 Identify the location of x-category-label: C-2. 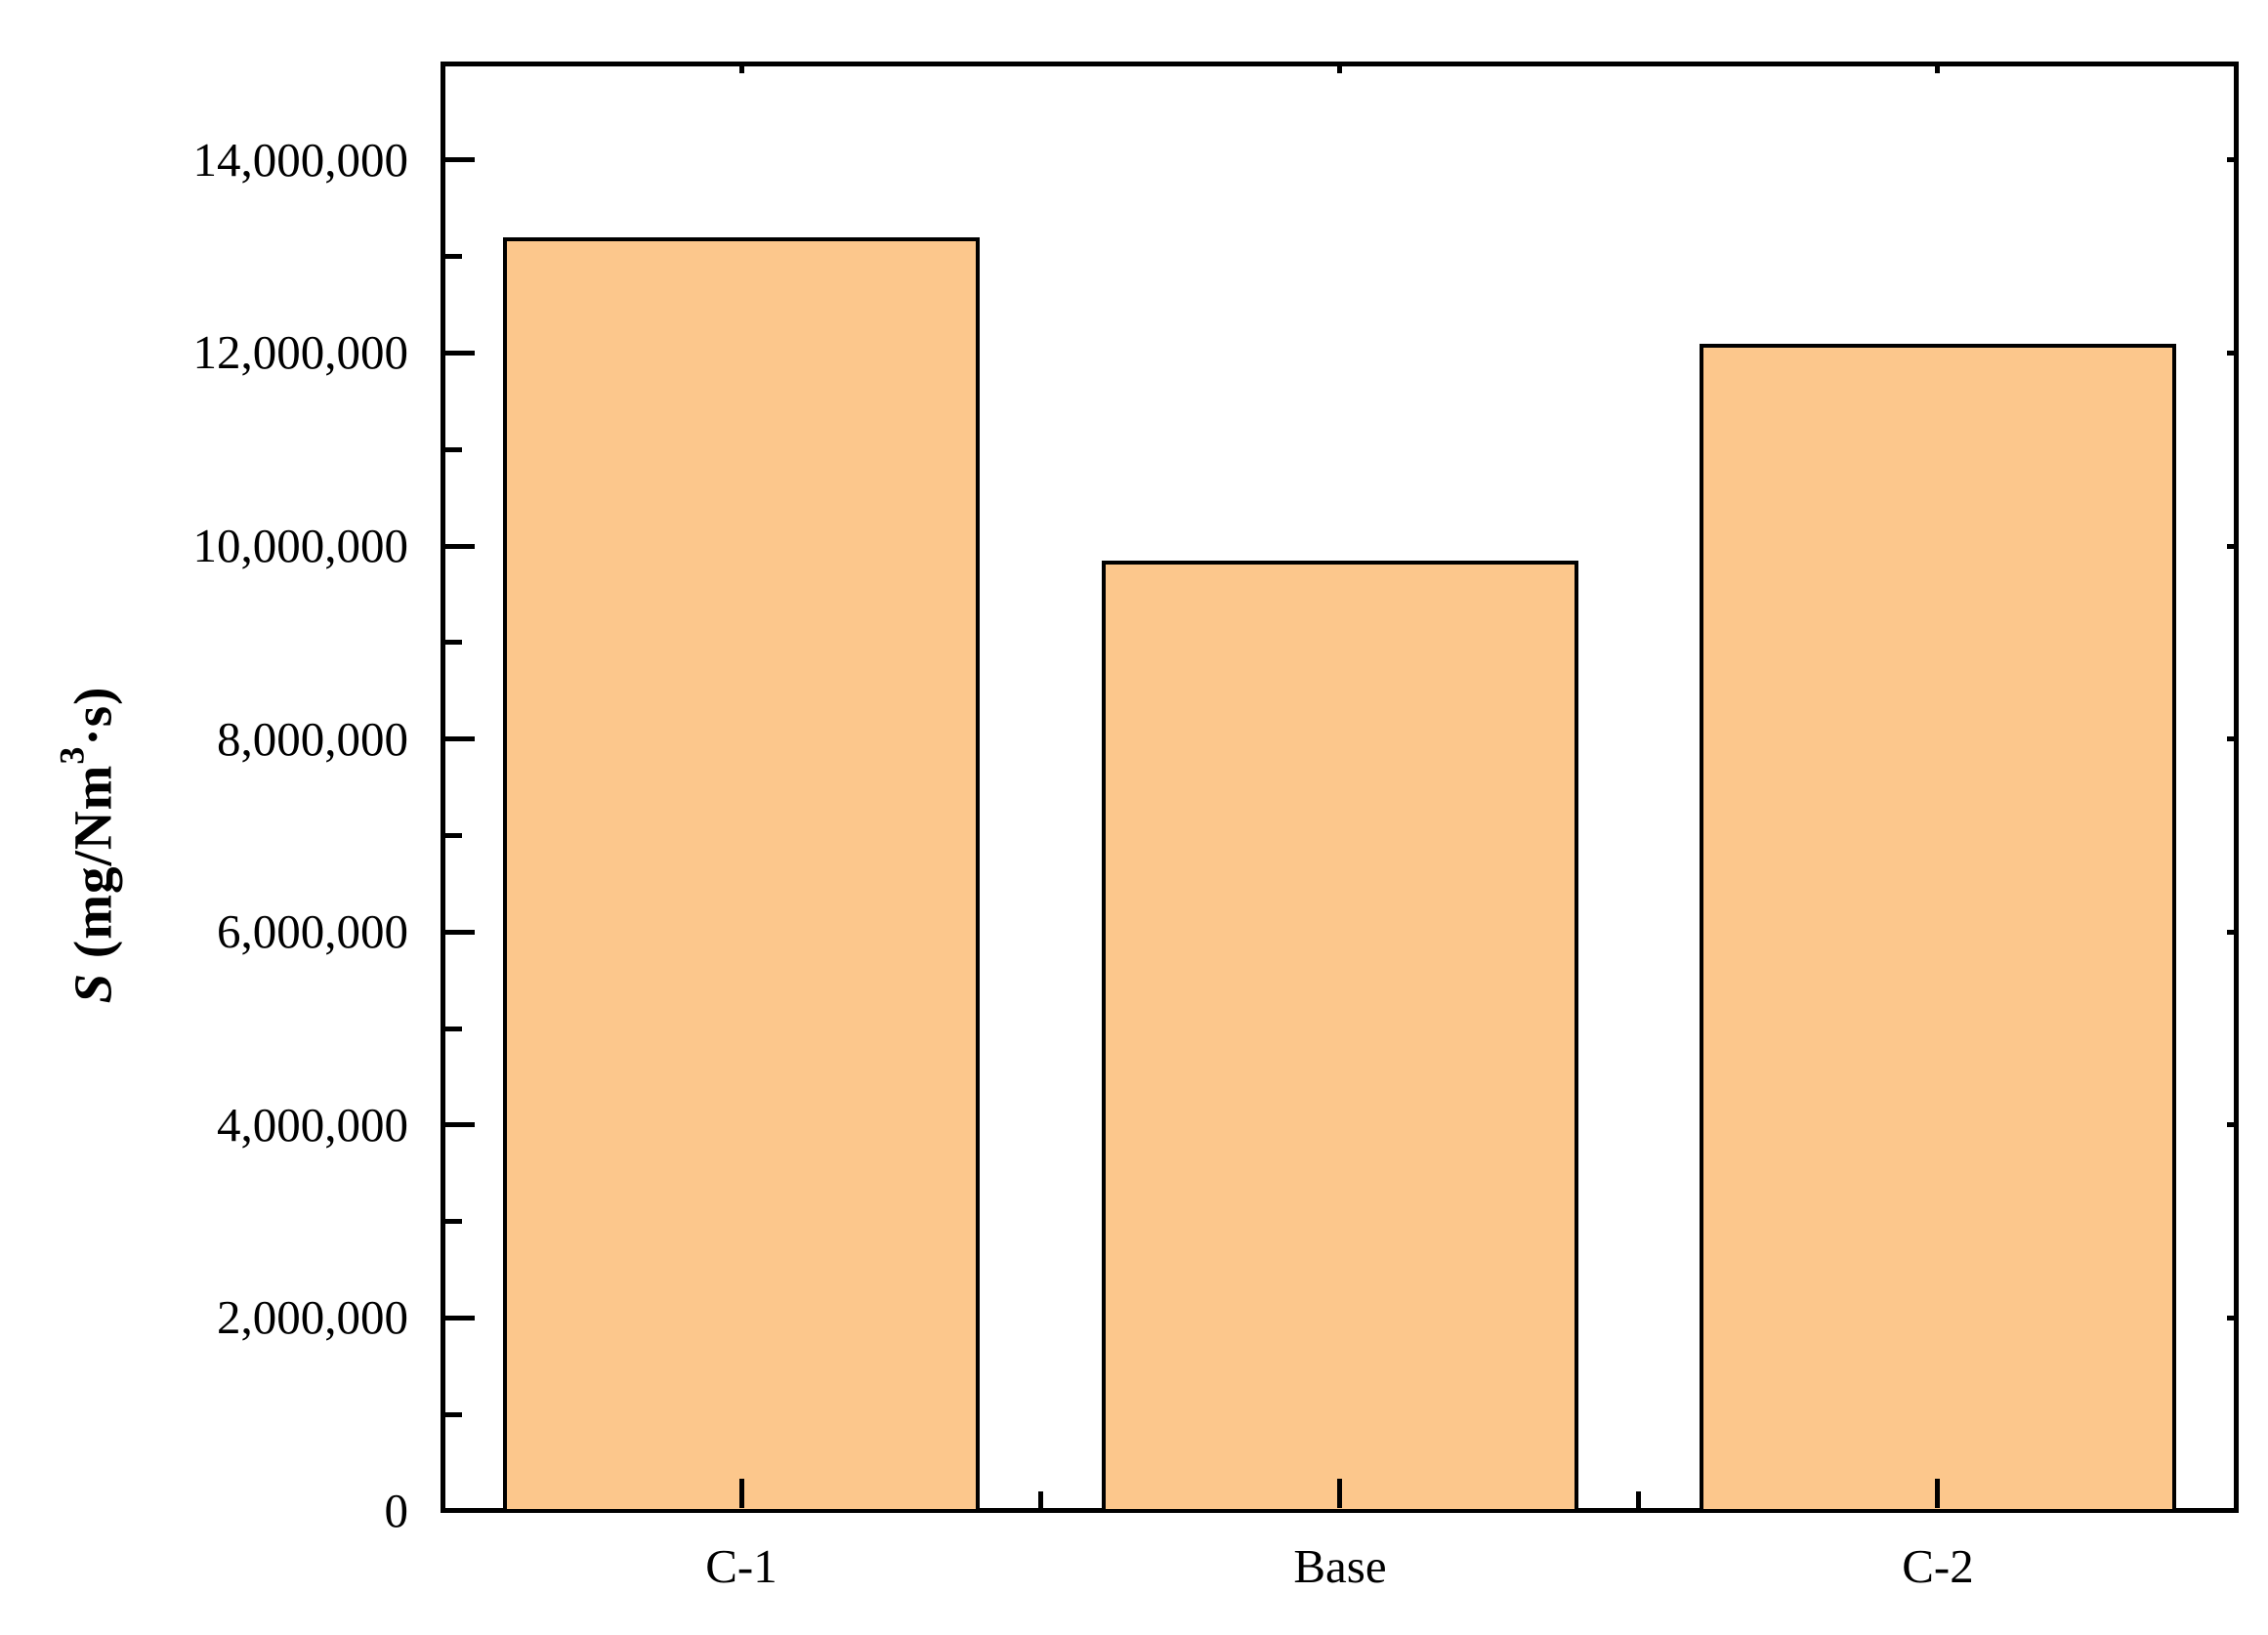
(1938, 1566).